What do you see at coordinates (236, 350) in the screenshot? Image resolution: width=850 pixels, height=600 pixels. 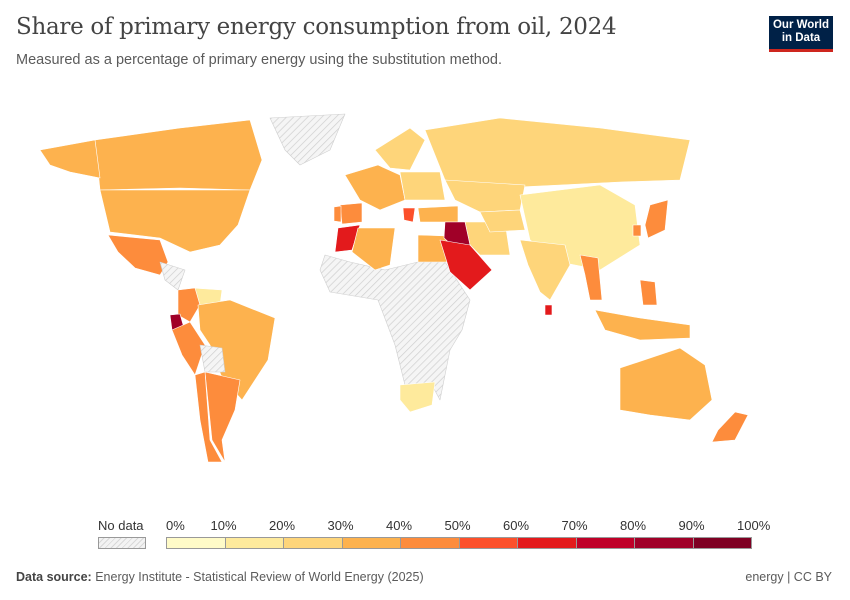 I see `country-brazil` at bounding box center [236, 350].